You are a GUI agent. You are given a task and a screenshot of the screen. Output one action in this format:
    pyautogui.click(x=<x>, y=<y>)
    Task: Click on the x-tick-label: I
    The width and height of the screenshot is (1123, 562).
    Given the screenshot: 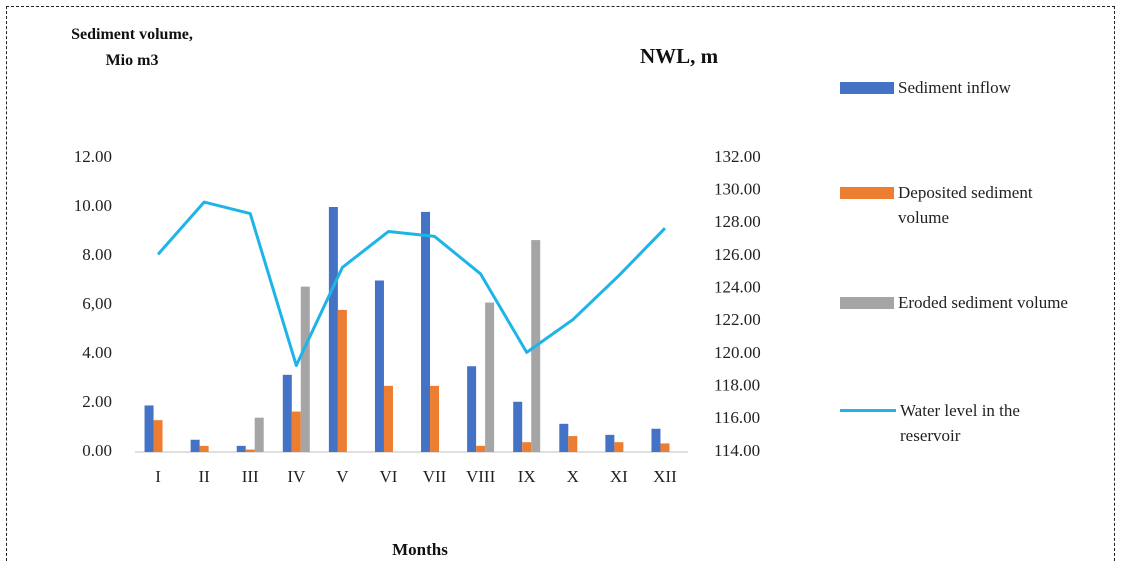 What is the action you would take?
    pyautogui.click(x=158, y=476)
    